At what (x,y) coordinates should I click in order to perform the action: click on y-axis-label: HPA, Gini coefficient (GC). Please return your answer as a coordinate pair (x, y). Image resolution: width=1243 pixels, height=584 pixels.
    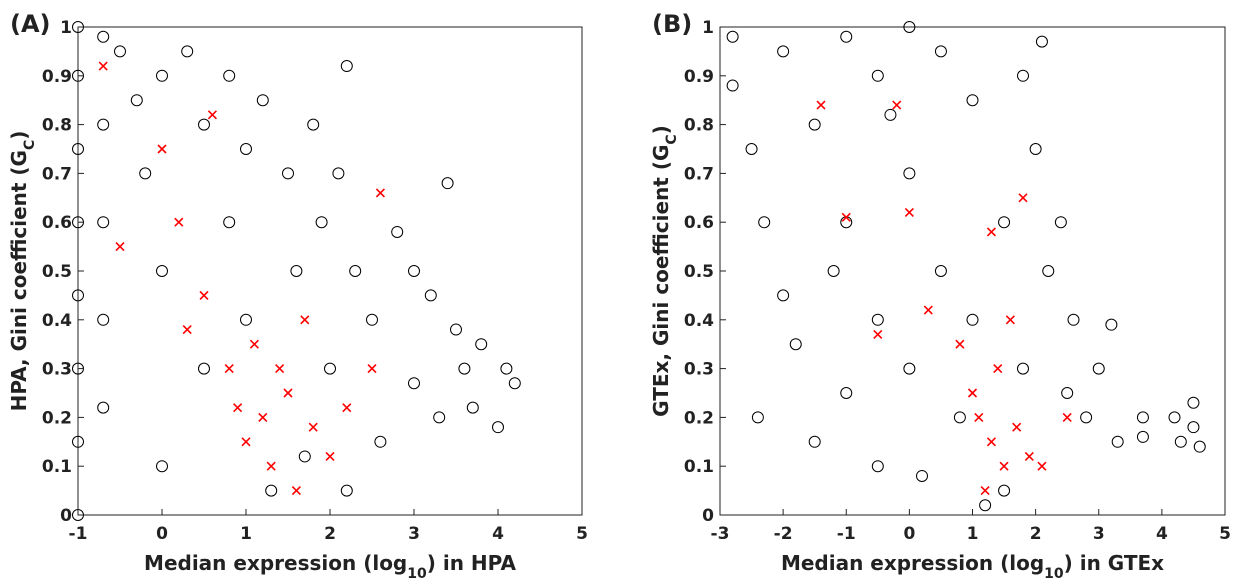
    Looking at the image, I should click on (22, 271).